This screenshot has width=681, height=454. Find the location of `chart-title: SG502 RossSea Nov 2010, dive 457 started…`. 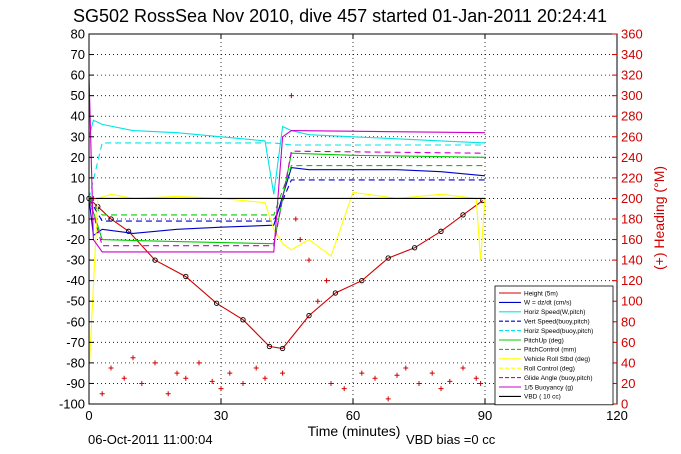

chart-title: SG502 RossSea Nov 2010, dive 457 started… is located at coordinates (340, 16).